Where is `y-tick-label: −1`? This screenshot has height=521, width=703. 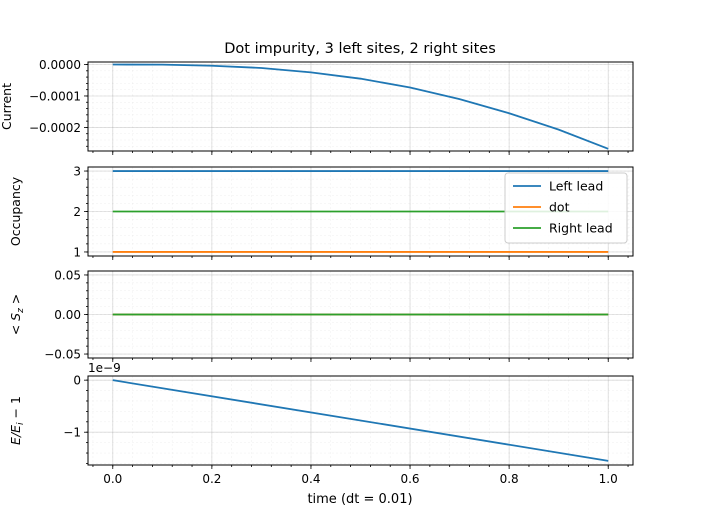
y-tick-label: −1 is located at coordinates (72, 433).